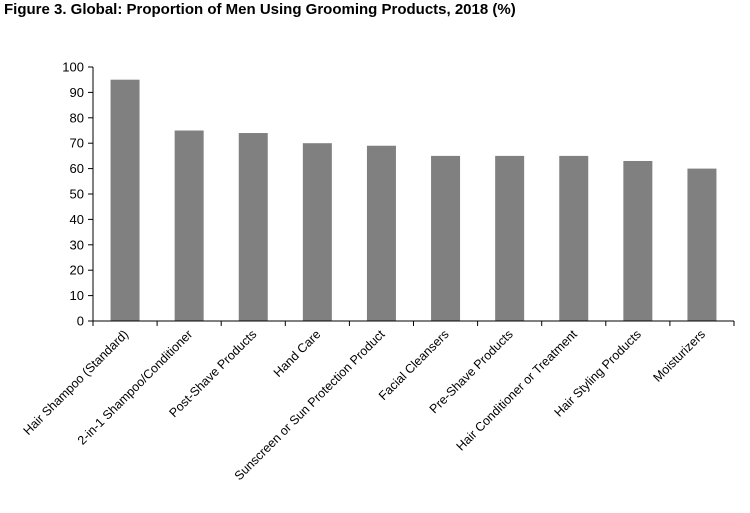 The height and width of the screenshot is (513, 750). What do you see at coordinates (135, 387) in the screenshot?
I see `category-label: 2-in-1 Shampoo/Conditioner` at bounding box center [135, 387].